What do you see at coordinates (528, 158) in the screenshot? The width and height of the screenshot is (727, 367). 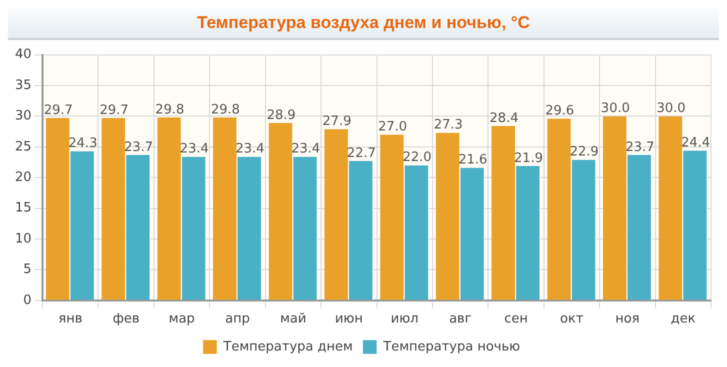 I see `data-label: 21.9` at bounding box center [528, 158].